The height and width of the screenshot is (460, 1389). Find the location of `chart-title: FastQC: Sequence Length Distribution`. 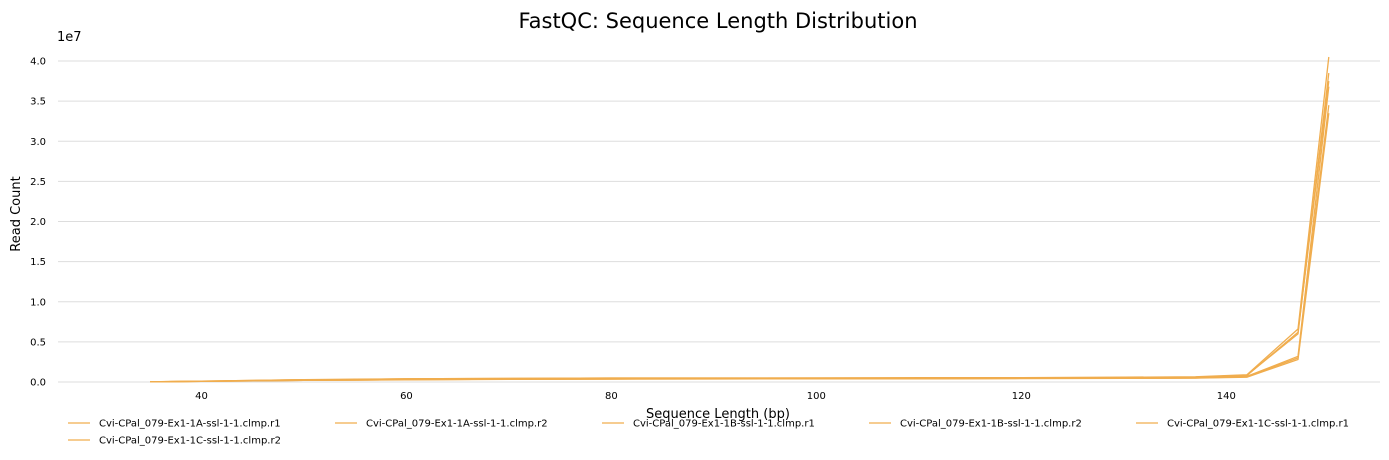

chart-title: FastQC: Sequence Length Distribution is located at coordinates (717, 21).